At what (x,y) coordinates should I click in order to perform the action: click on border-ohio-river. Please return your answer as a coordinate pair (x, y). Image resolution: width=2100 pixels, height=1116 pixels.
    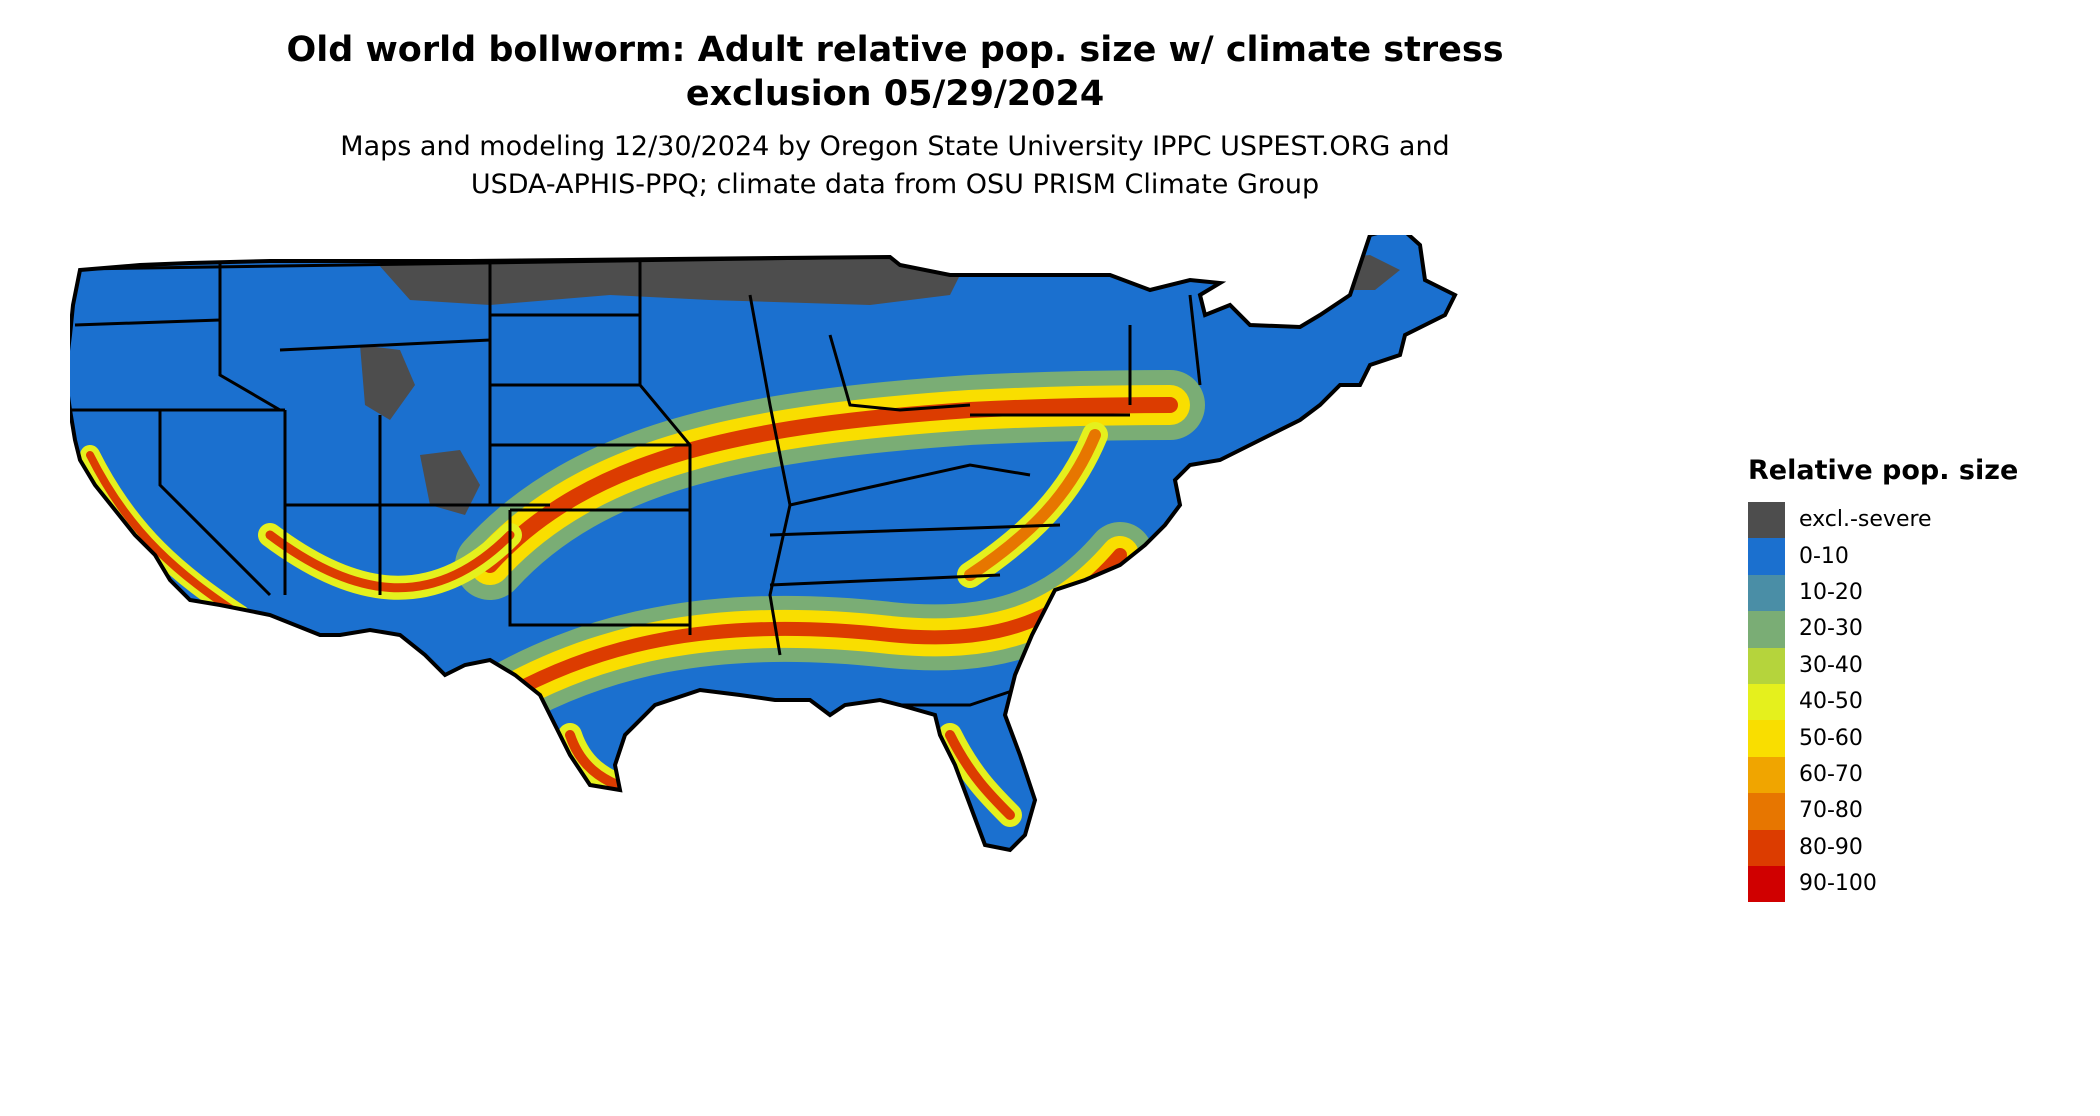
    Looking at the image, I should click on (910, 485).